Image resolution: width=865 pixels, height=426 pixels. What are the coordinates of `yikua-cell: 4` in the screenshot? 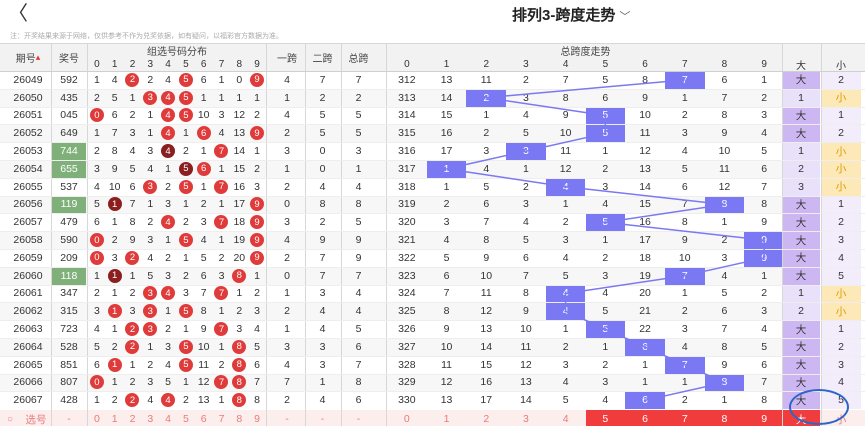 It's located at (287, 115).